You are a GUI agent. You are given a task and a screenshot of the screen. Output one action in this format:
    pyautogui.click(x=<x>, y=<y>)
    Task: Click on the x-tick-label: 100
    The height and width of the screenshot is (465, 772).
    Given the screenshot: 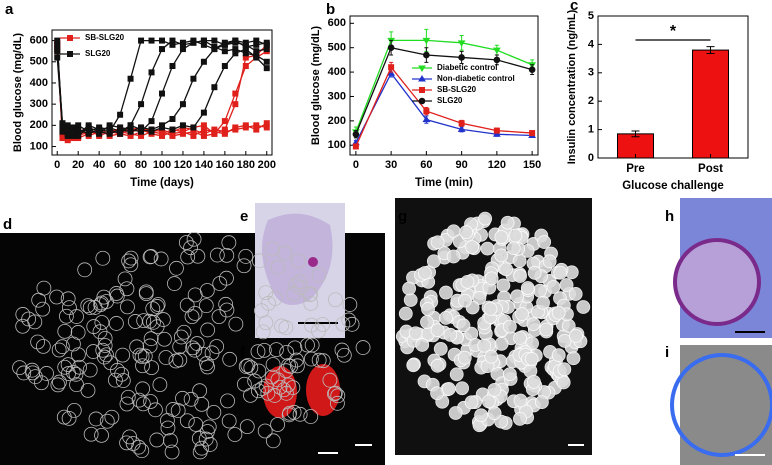 What is the action you would take?
    pyautogui.click(x=162, y=165)
    